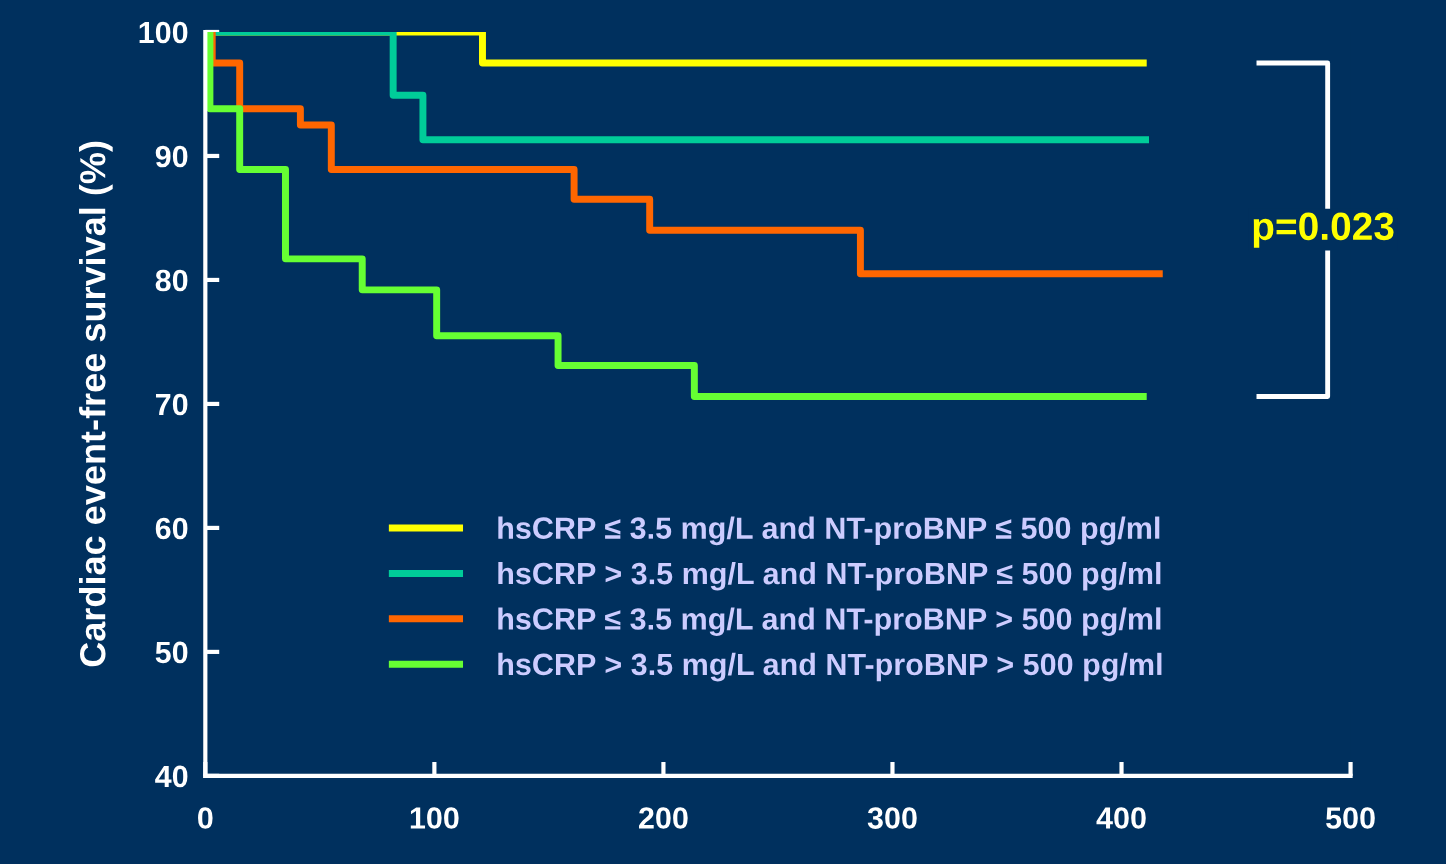  What do you see at coordinates (1350, 818) in the screenshot?
I see `x-tick-label: 500` at bounding box center [1350, 818].